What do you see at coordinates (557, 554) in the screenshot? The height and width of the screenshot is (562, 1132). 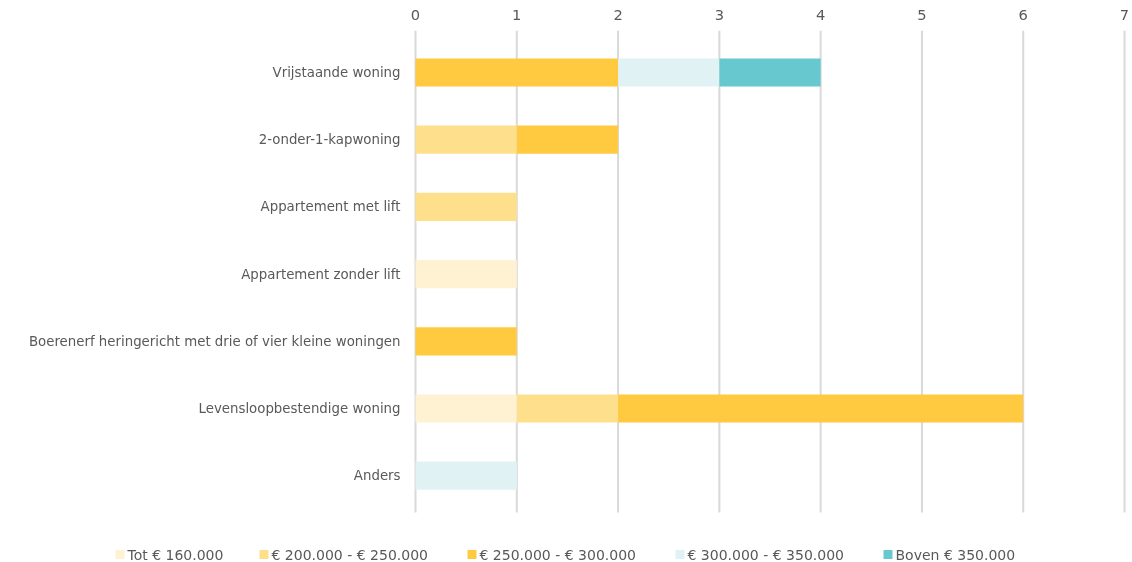 I see `legend-label: € 250.000 - € 300.000` at bounding box center [557, 554].